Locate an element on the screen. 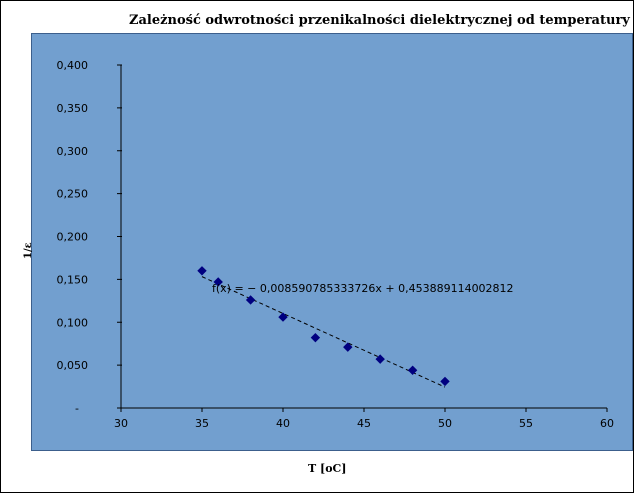 This screenshot has width=634, height=494. x-tick-label: 35 is located at coordinates (202, 423).